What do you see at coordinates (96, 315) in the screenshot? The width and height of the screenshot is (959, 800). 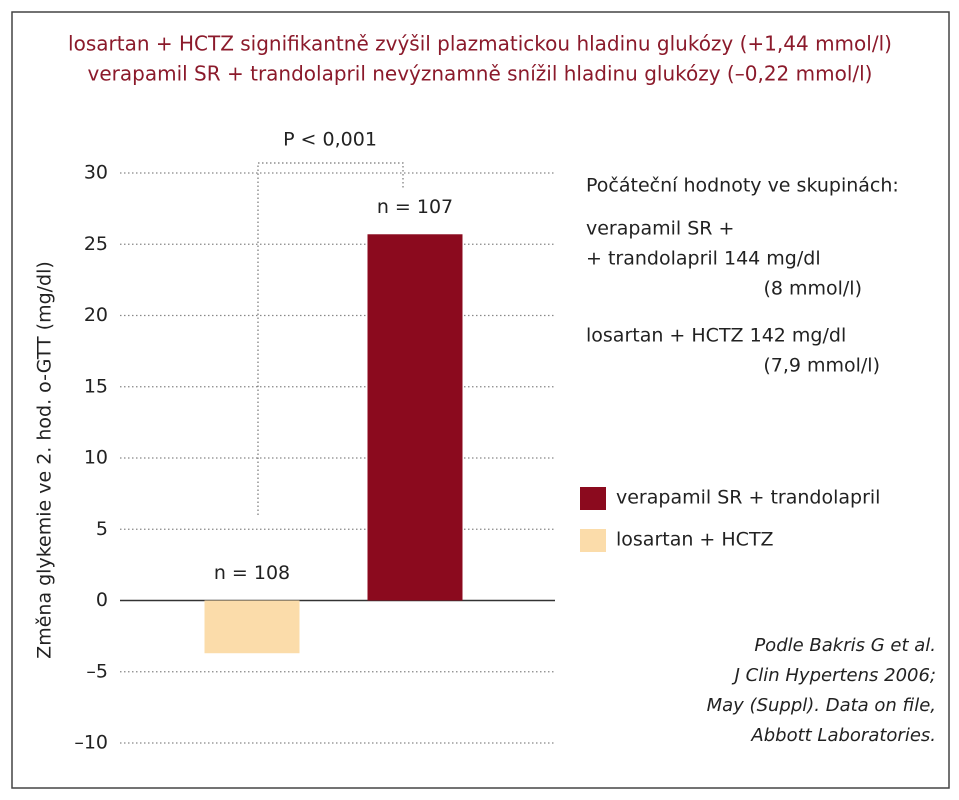 I see `y-tick-label: 20` at bounding box center [96, 315].